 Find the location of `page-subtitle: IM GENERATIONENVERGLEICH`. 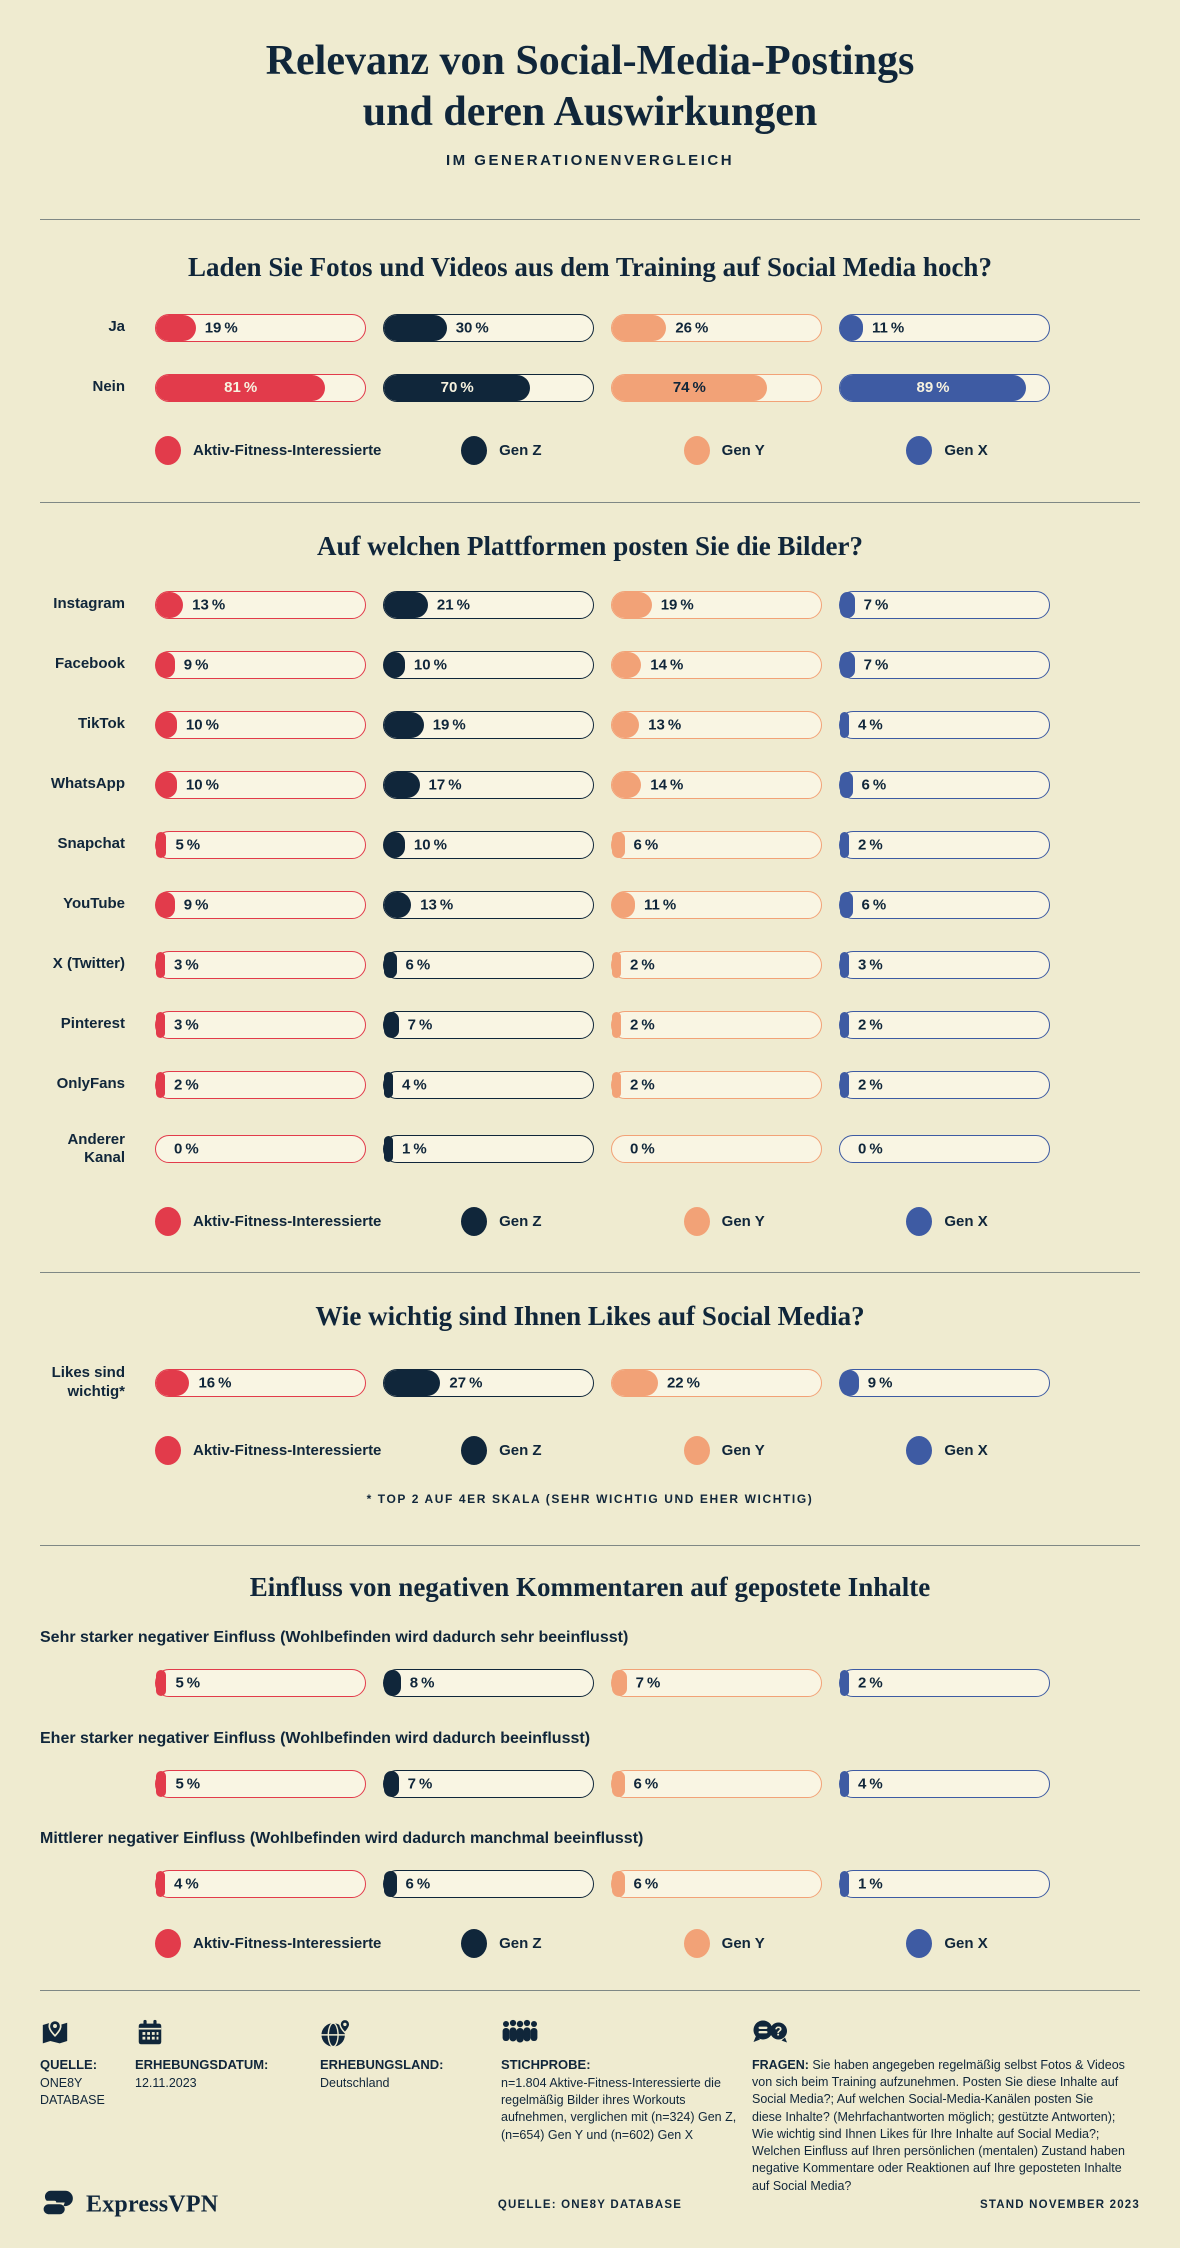

page-subtitle: IM GENERATIONENVERGLEICH is located at coordinates (590, 161).